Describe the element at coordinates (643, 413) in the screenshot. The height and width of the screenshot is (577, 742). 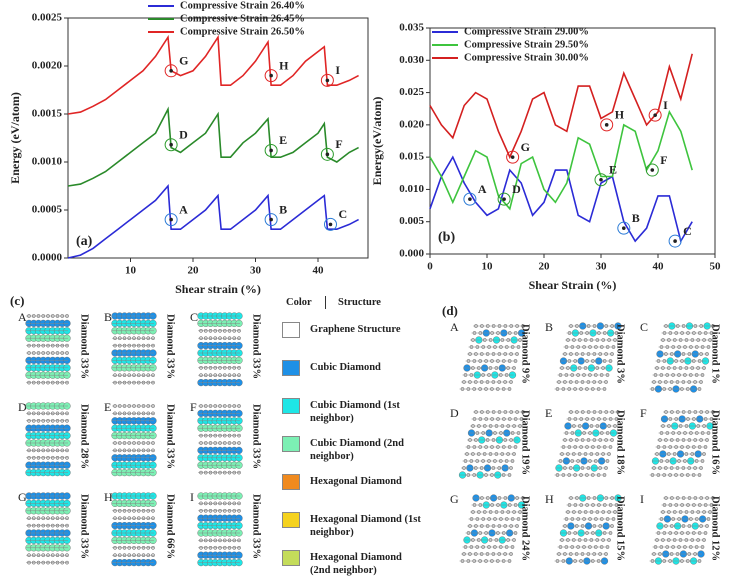
I see `structure-letter: F` at that location.